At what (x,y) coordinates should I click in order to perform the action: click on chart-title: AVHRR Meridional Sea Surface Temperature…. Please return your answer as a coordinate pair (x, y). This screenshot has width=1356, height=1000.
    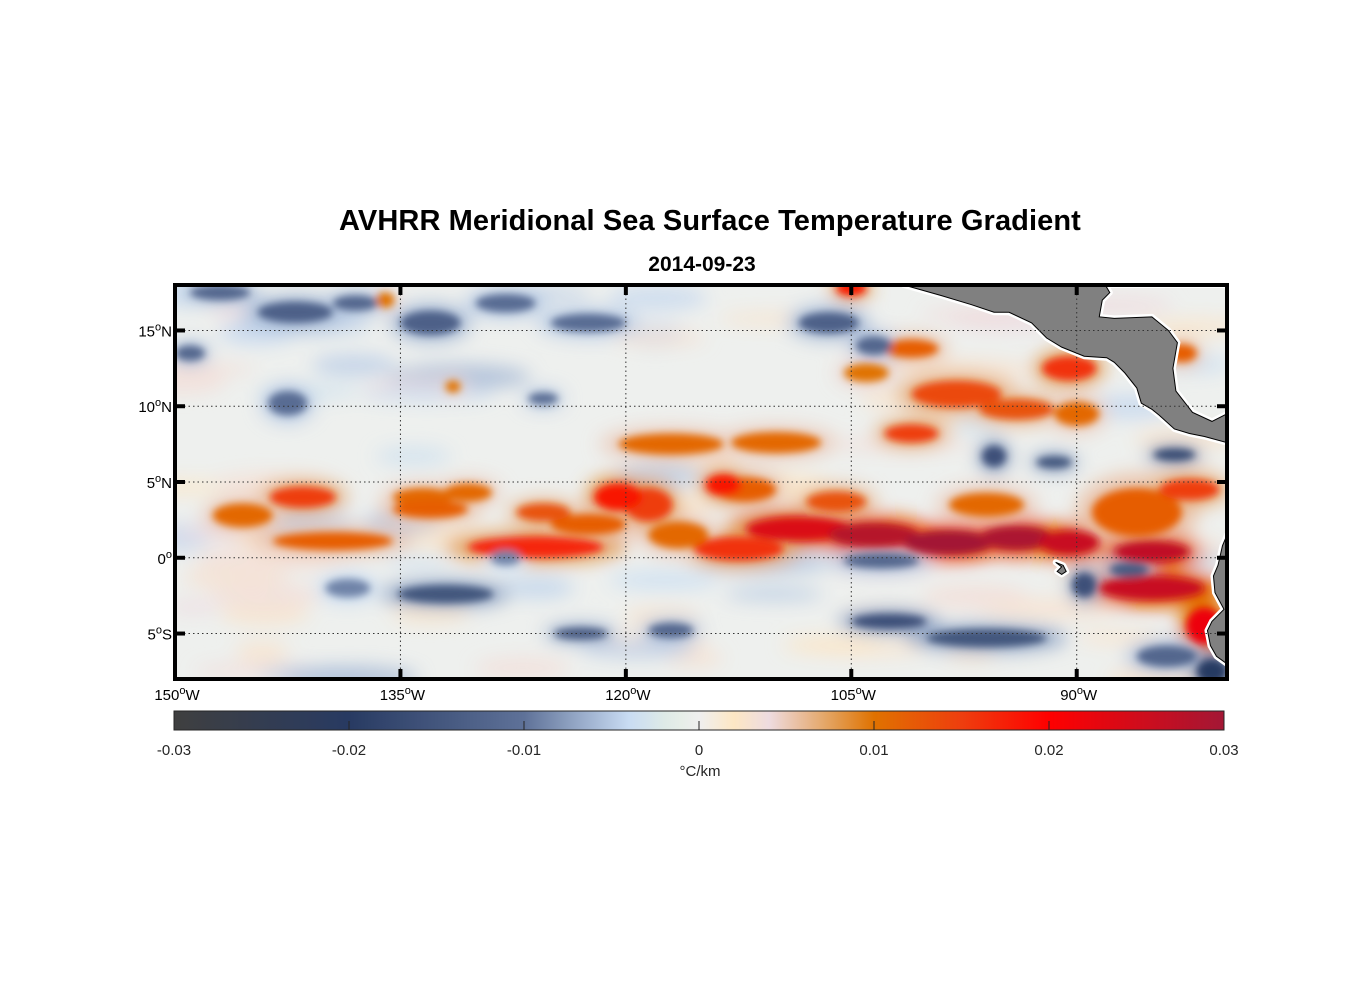
    Looking at the image, I should click on (710, 221).